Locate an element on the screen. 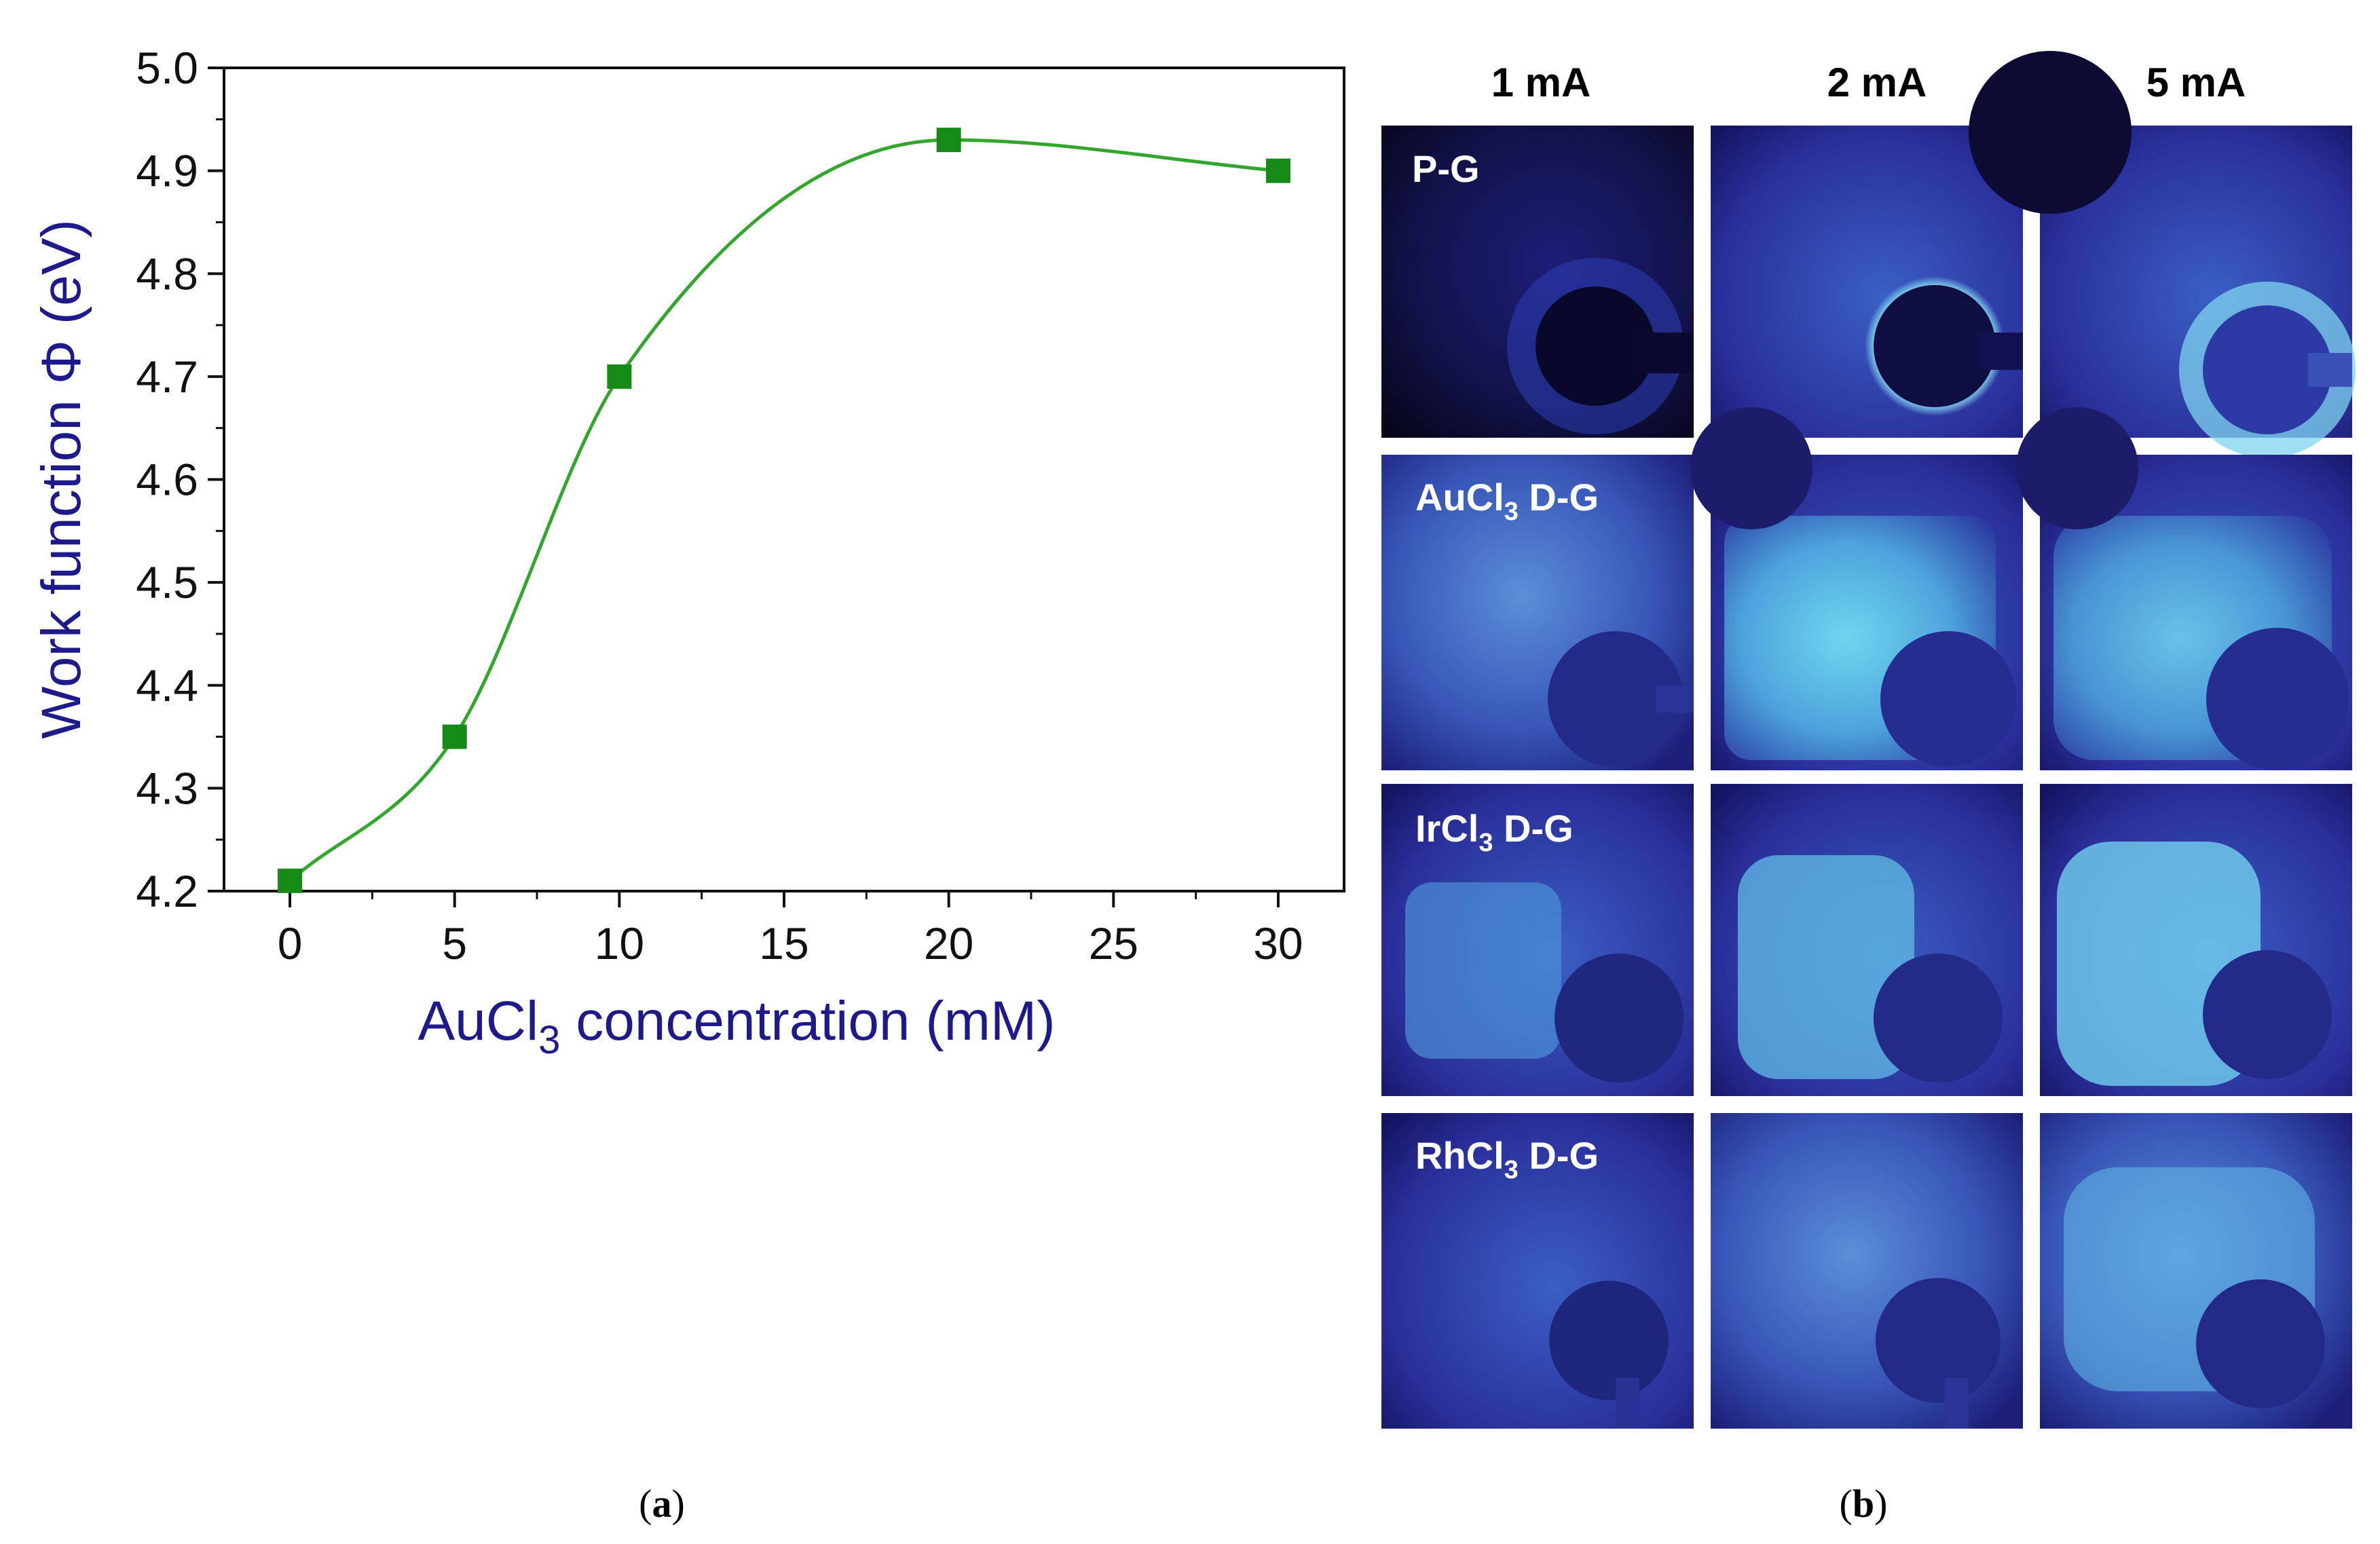 This screenshot has height=1544, width=2380. x-axis: 0 5 10 15 20 25 30 is located at coordinates (790, 929).